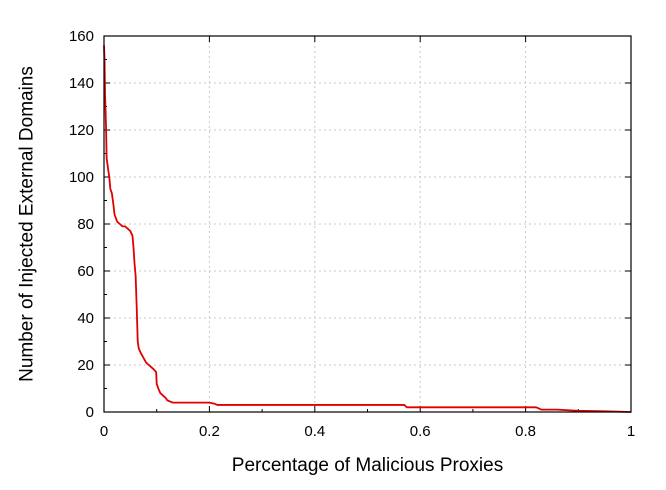 This screenshot has height=490, width=666. What do you see at coordinates (85, 271) in the screenshot?
I see `y-tick-label: 60` at bounding box center [85, 271].